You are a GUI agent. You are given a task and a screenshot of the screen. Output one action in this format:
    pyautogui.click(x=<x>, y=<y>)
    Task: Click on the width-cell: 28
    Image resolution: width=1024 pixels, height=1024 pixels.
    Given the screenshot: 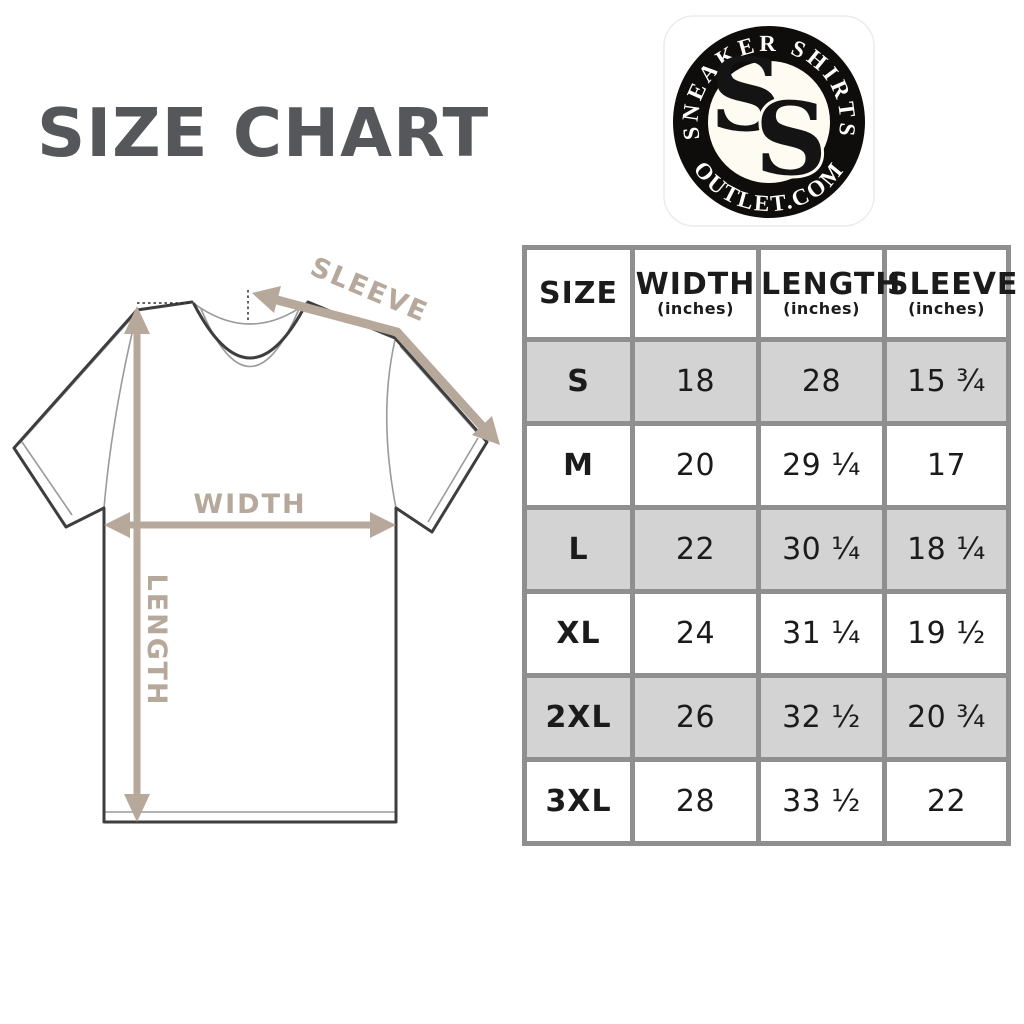 What is the action you would take?
    pyautogui.click(x=695, y=801)
    